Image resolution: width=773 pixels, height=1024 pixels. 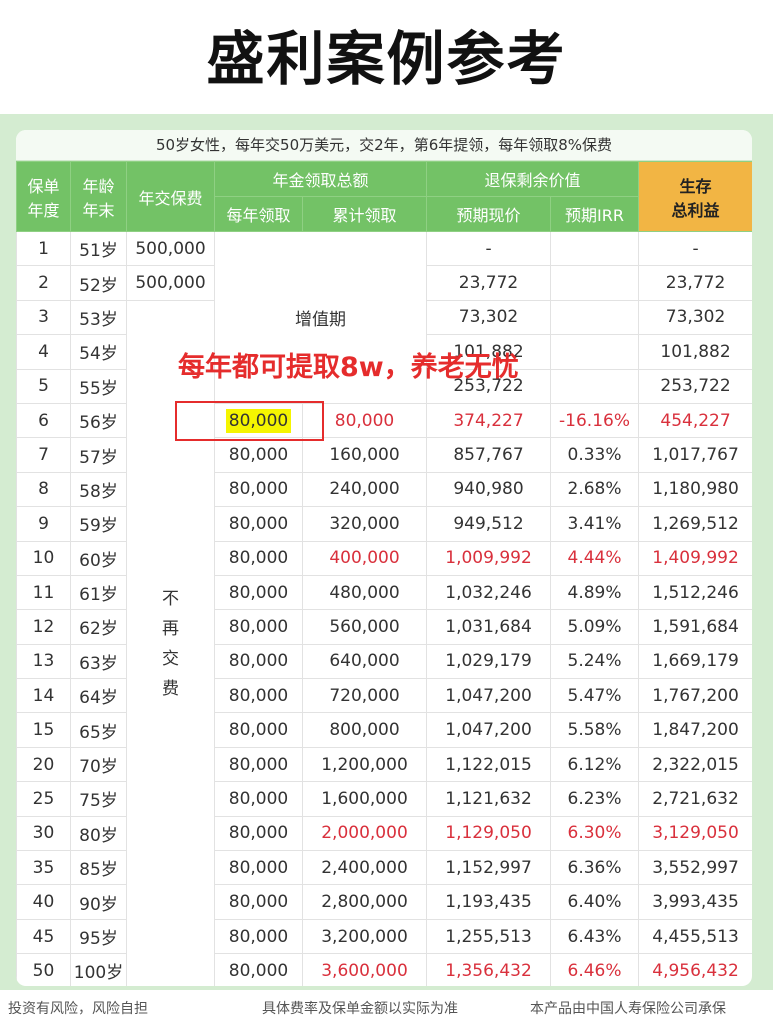 I want to click on table-row: 7 57岁 80,000 160,000 857,767 0.33% 1,017,767, so click(x=384, y=455).